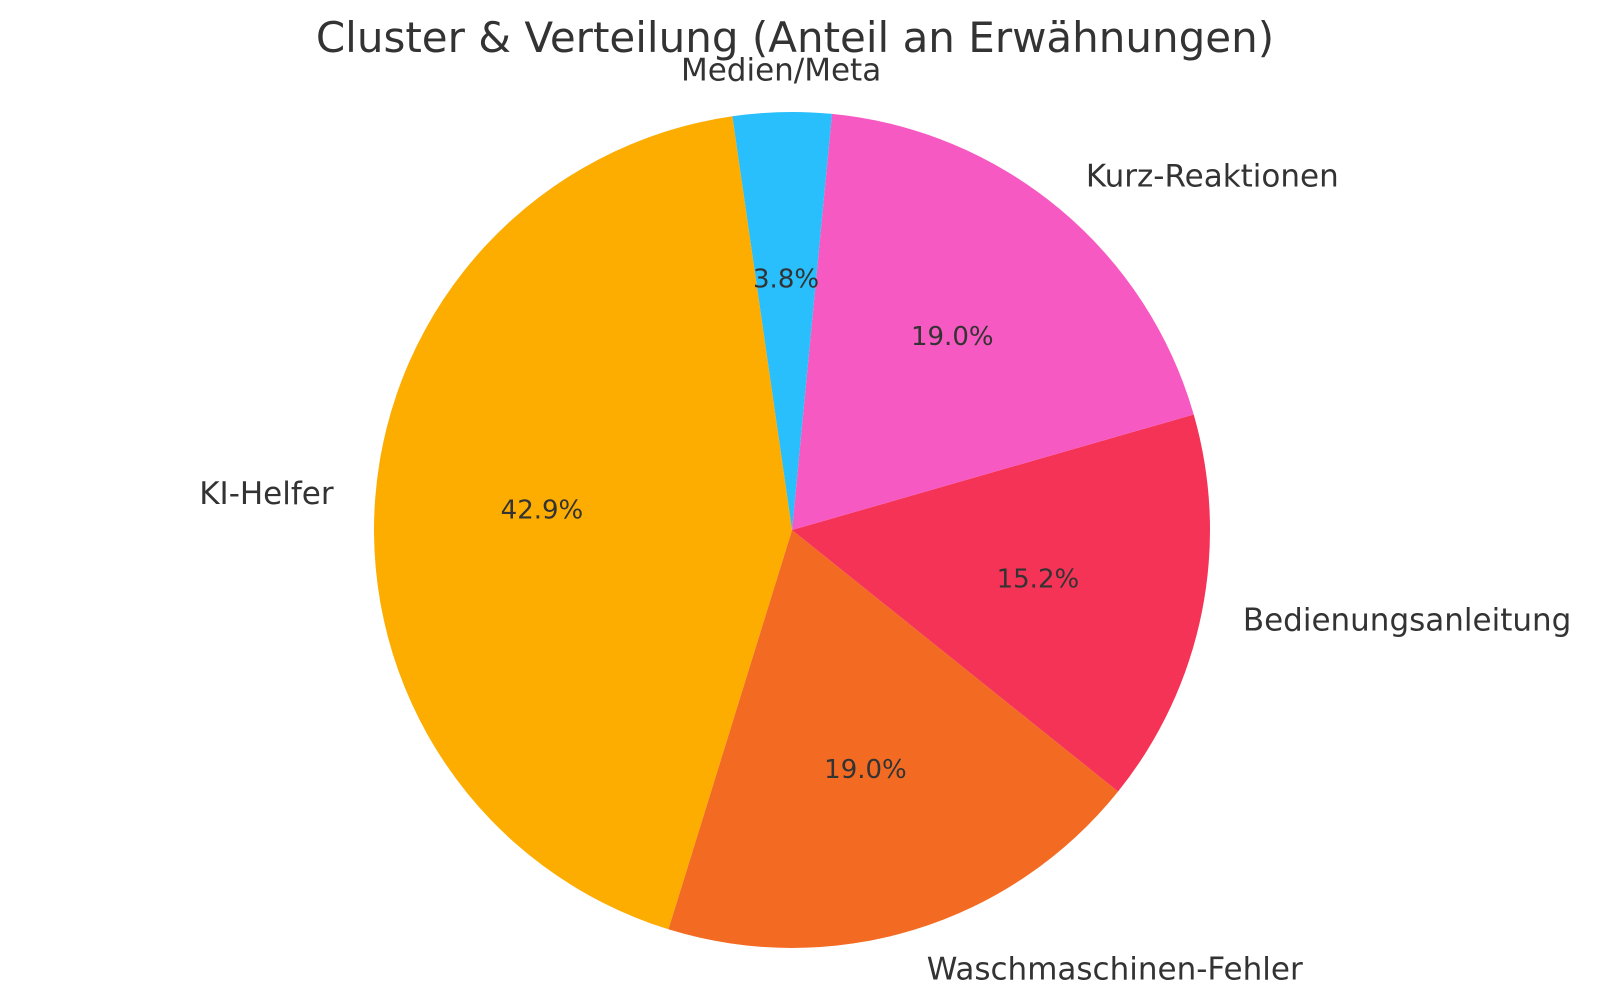 The image size is (1600, 1005). Describe the element at coordinates (782, 321) in the screenshot. I see `pie-slice-medien-meta` at that location.